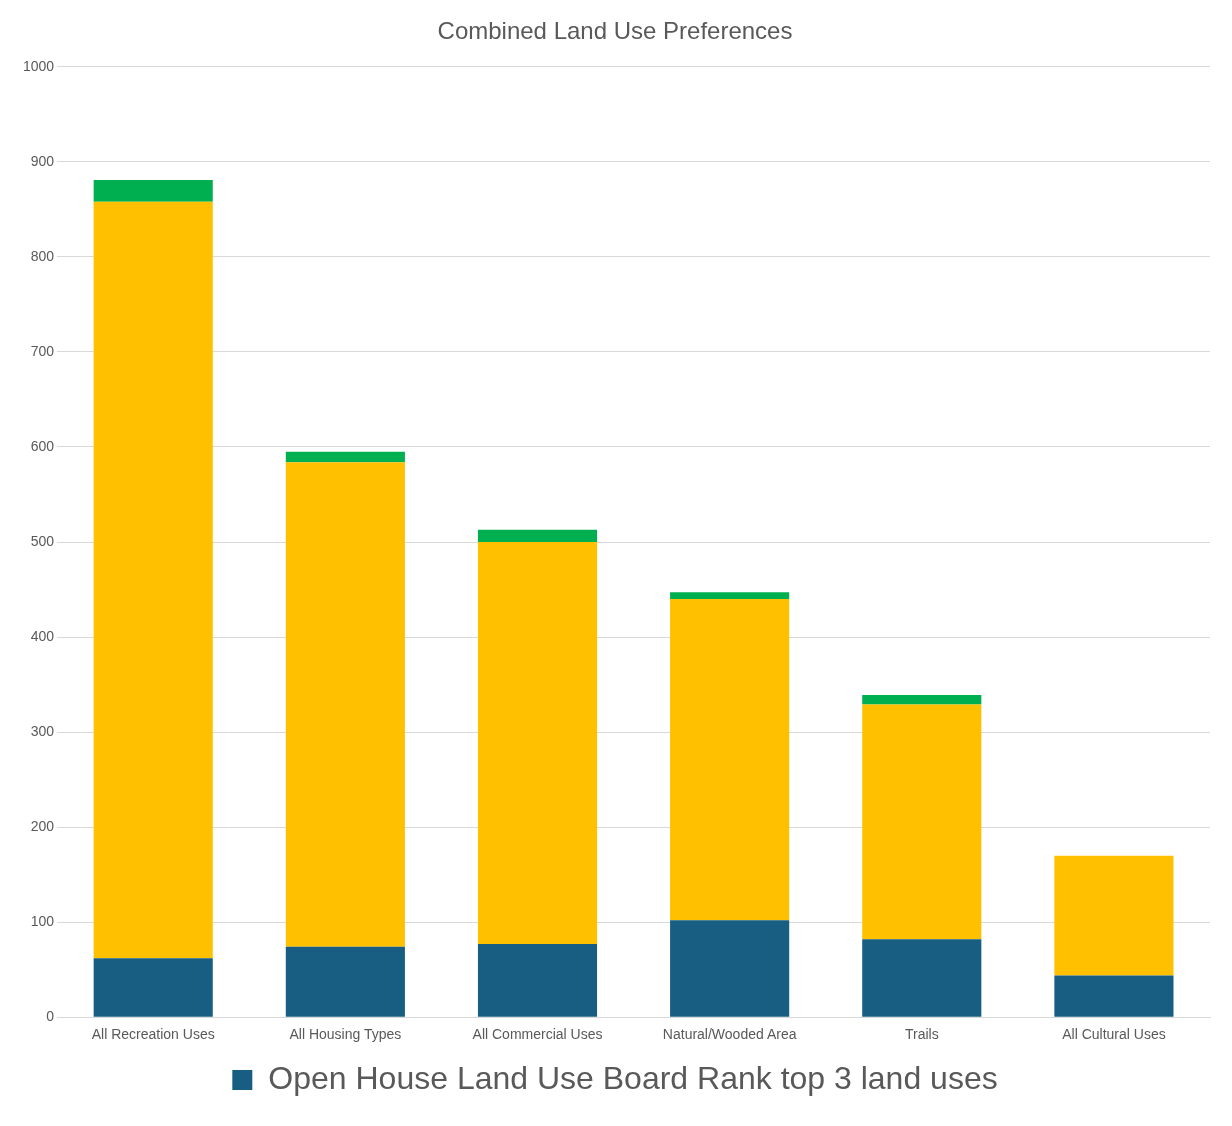 This screenshot has height=1126, width=1232. Describe the element at coordinates (42, 825) in the screenshot. I see `y-tick-label: 200` at that location.